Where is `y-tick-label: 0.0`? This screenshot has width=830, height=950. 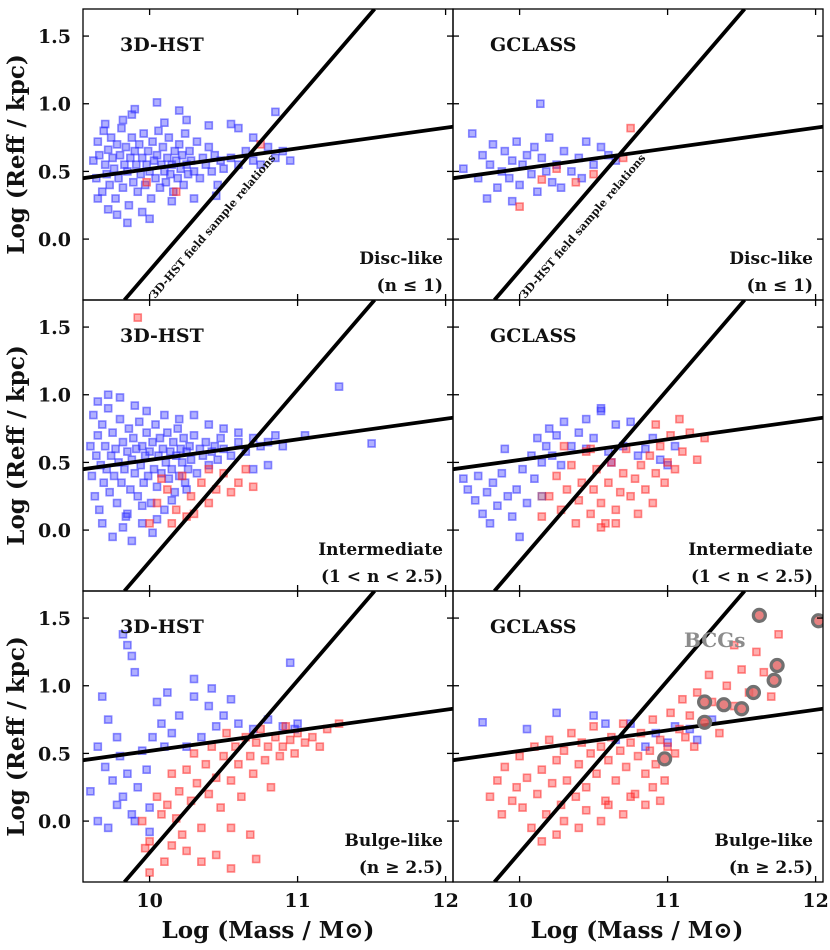
y-tick-label: 0.0 is located at coordinates (54, 531).